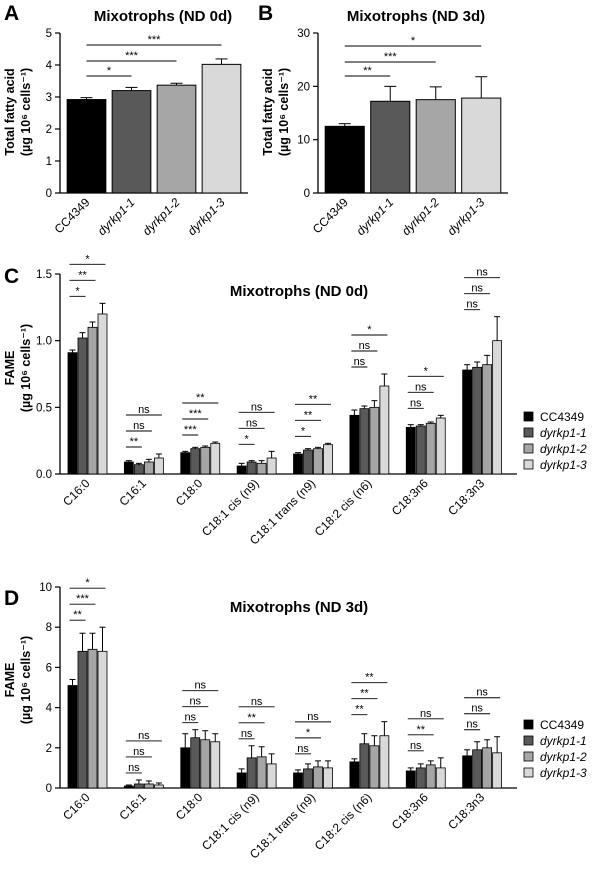 This screenshot has height=878, width=598. I want to click on panel-d-y-tick-label-3: 6, so click(49, 668).